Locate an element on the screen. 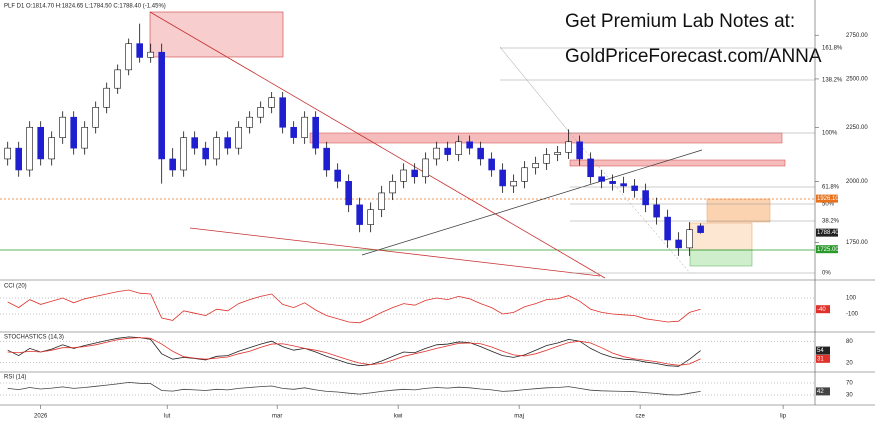  y-tick-label: 2500.00 is located at coordinates (857, 80).